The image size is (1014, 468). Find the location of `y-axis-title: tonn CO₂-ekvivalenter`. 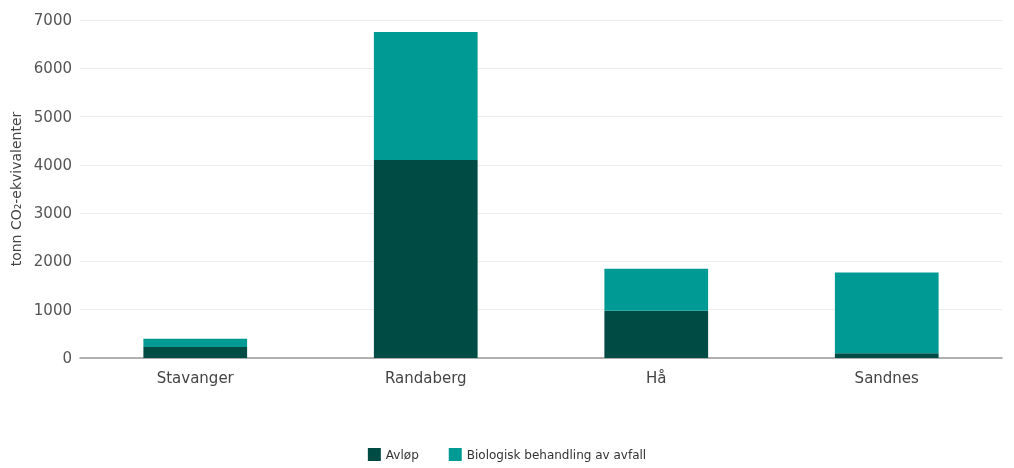

y-axis-title: tonn CO₂-ekvivalenter is located at coordinates (15, 189).